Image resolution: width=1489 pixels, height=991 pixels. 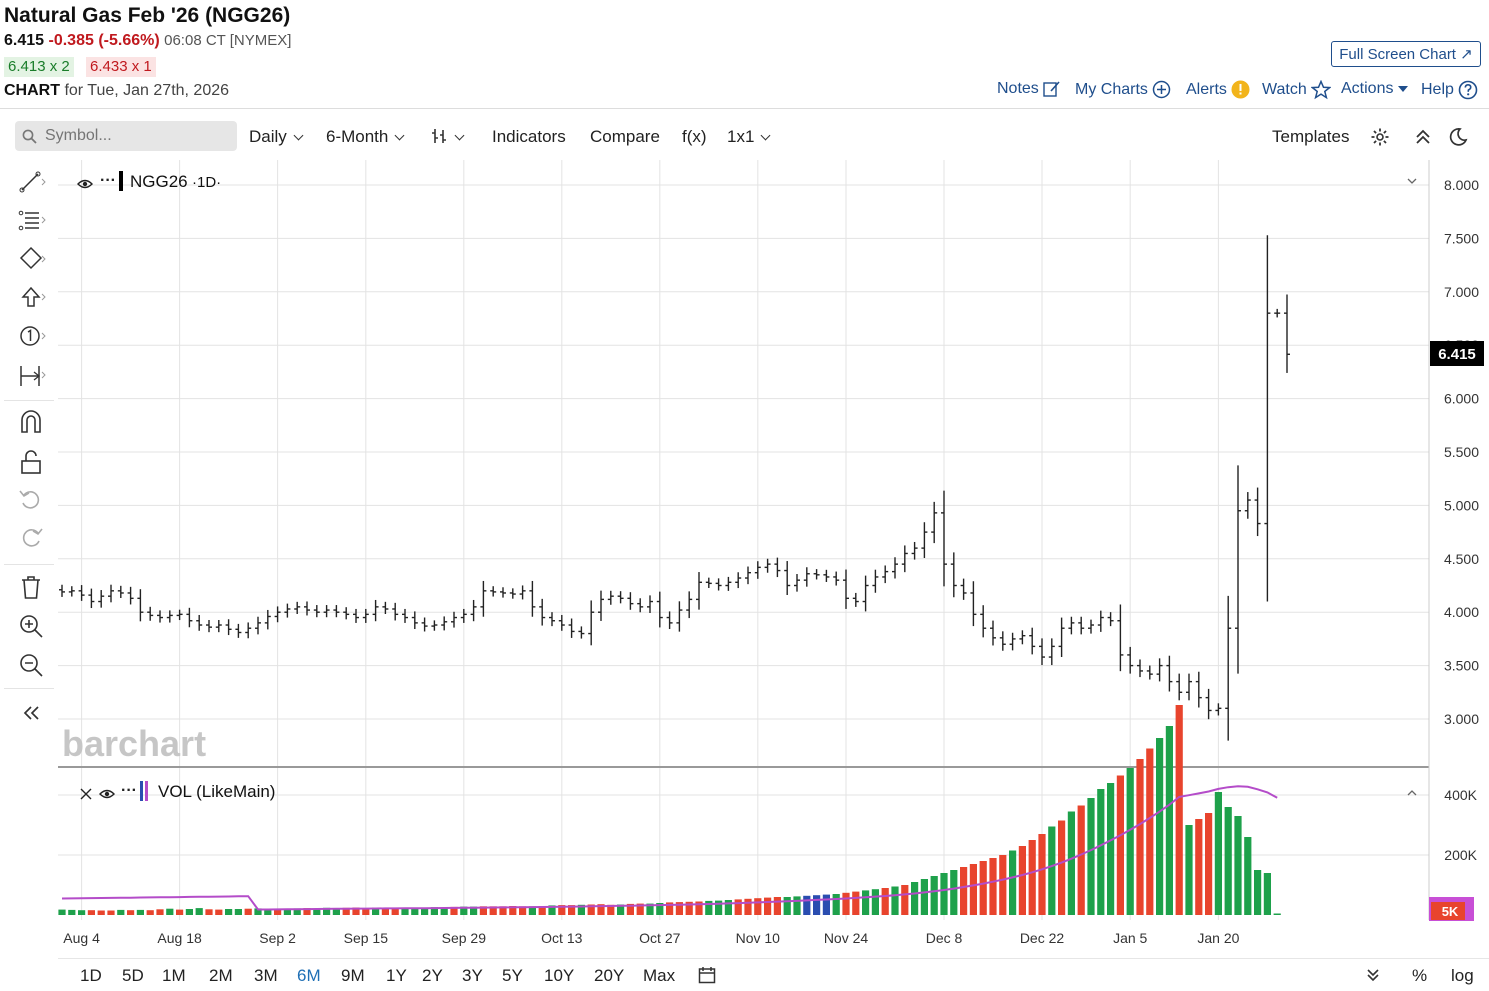 I want to click on dark-mode-icon, so click(x=1458, y=137).